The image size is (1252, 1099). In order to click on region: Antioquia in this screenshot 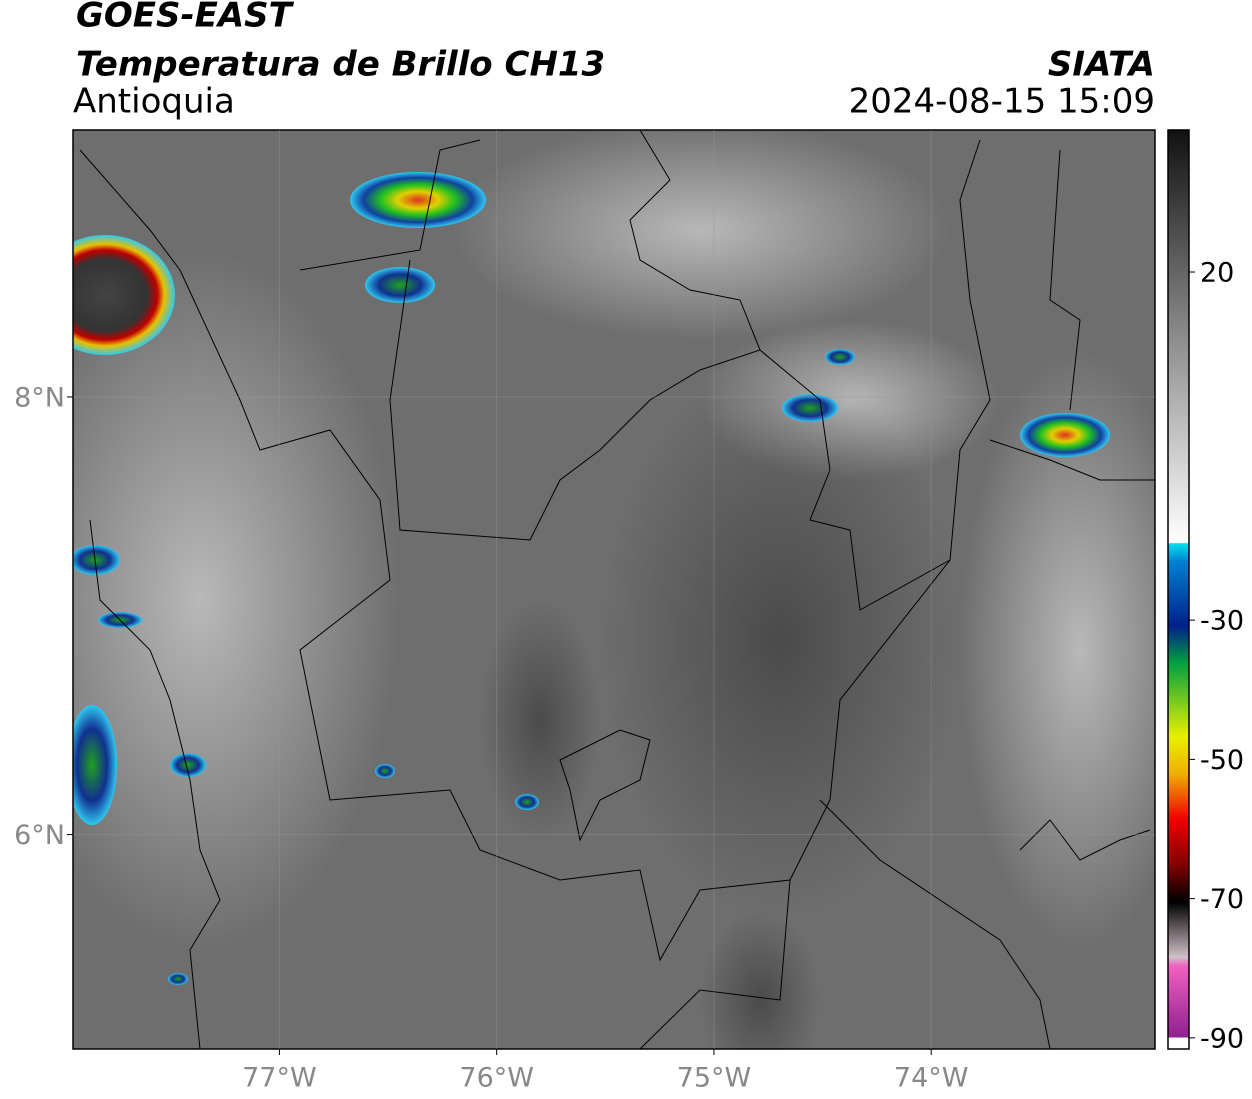, I will do `click(154, 102)`.